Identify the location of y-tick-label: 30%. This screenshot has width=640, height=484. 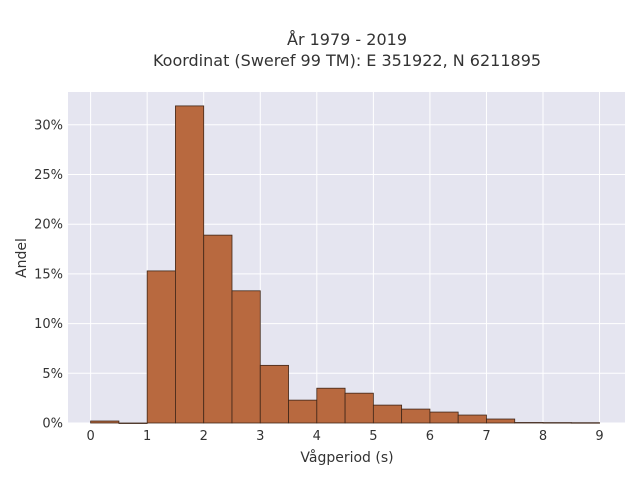
(48, 125).